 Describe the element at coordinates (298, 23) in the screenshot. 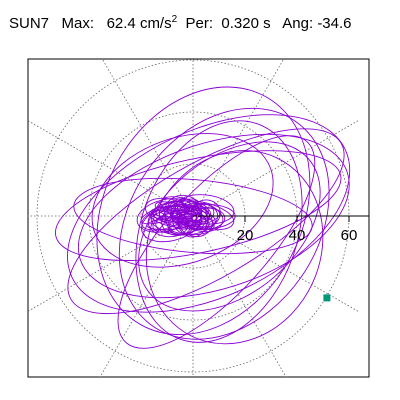

I see `angle-label: Ang:` at that location.